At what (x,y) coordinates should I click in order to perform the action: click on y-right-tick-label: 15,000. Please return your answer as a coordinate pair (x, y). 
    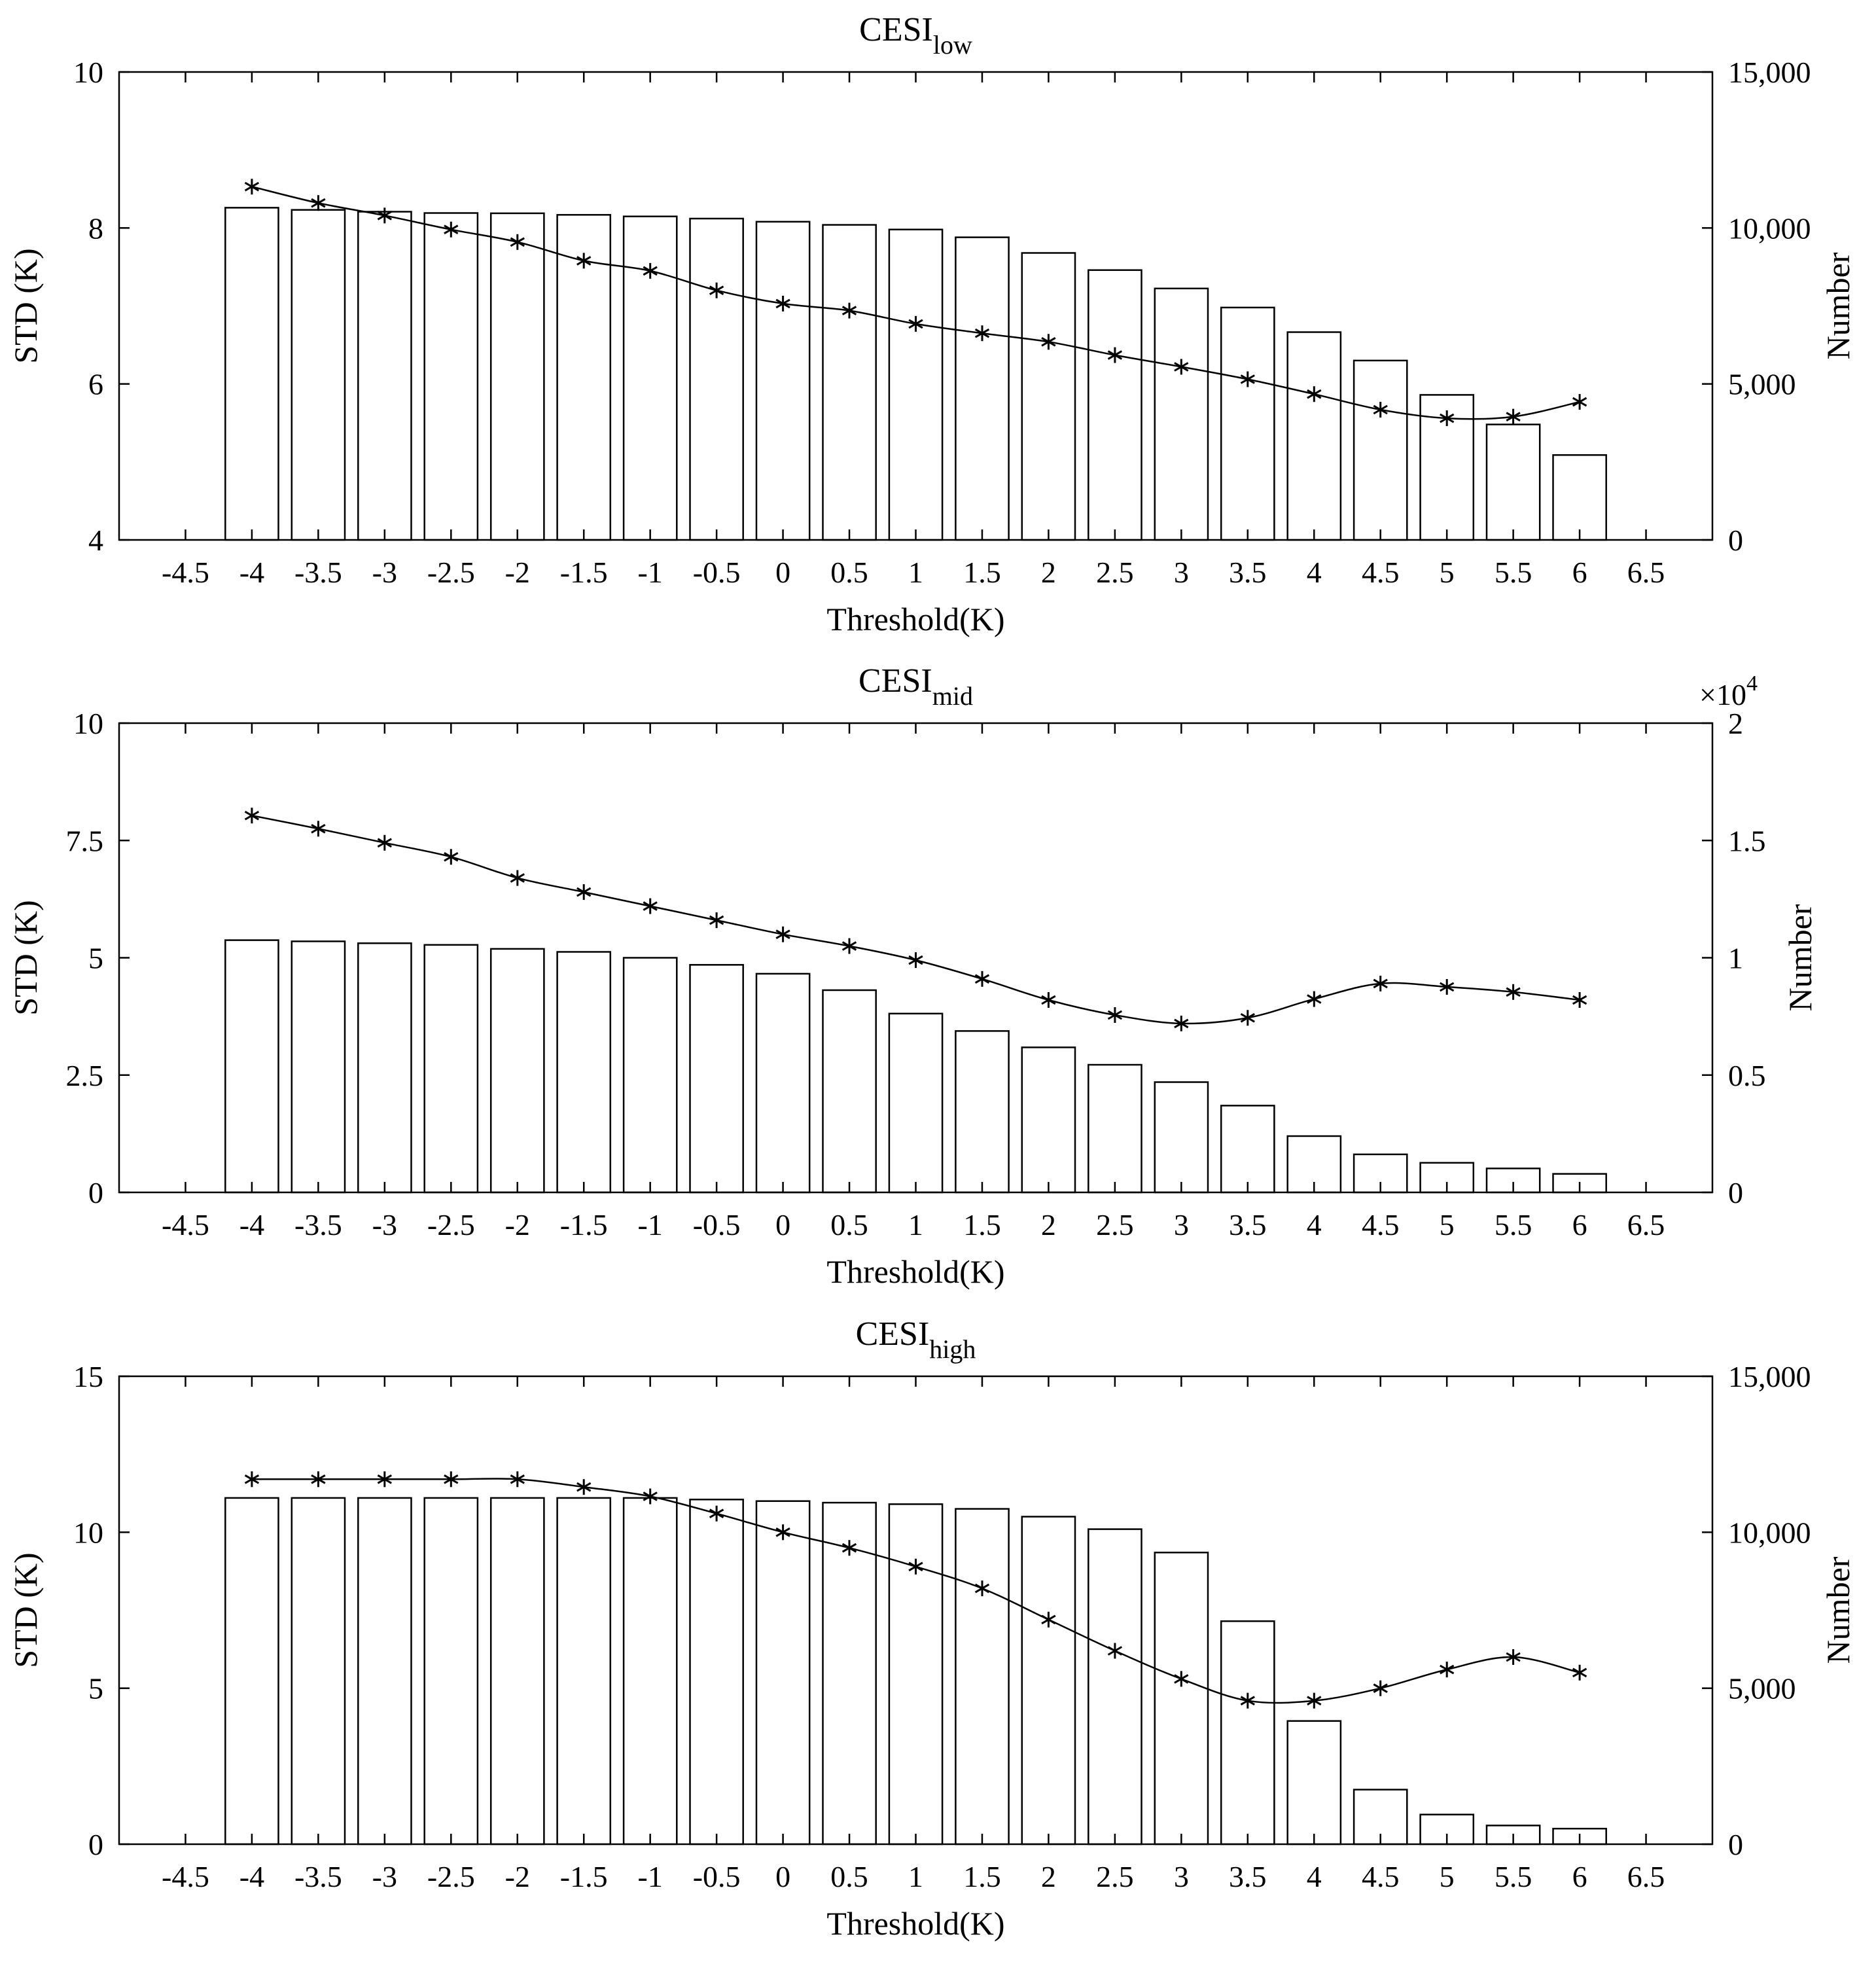
    Looking at the image, I should click on (1769, 72).